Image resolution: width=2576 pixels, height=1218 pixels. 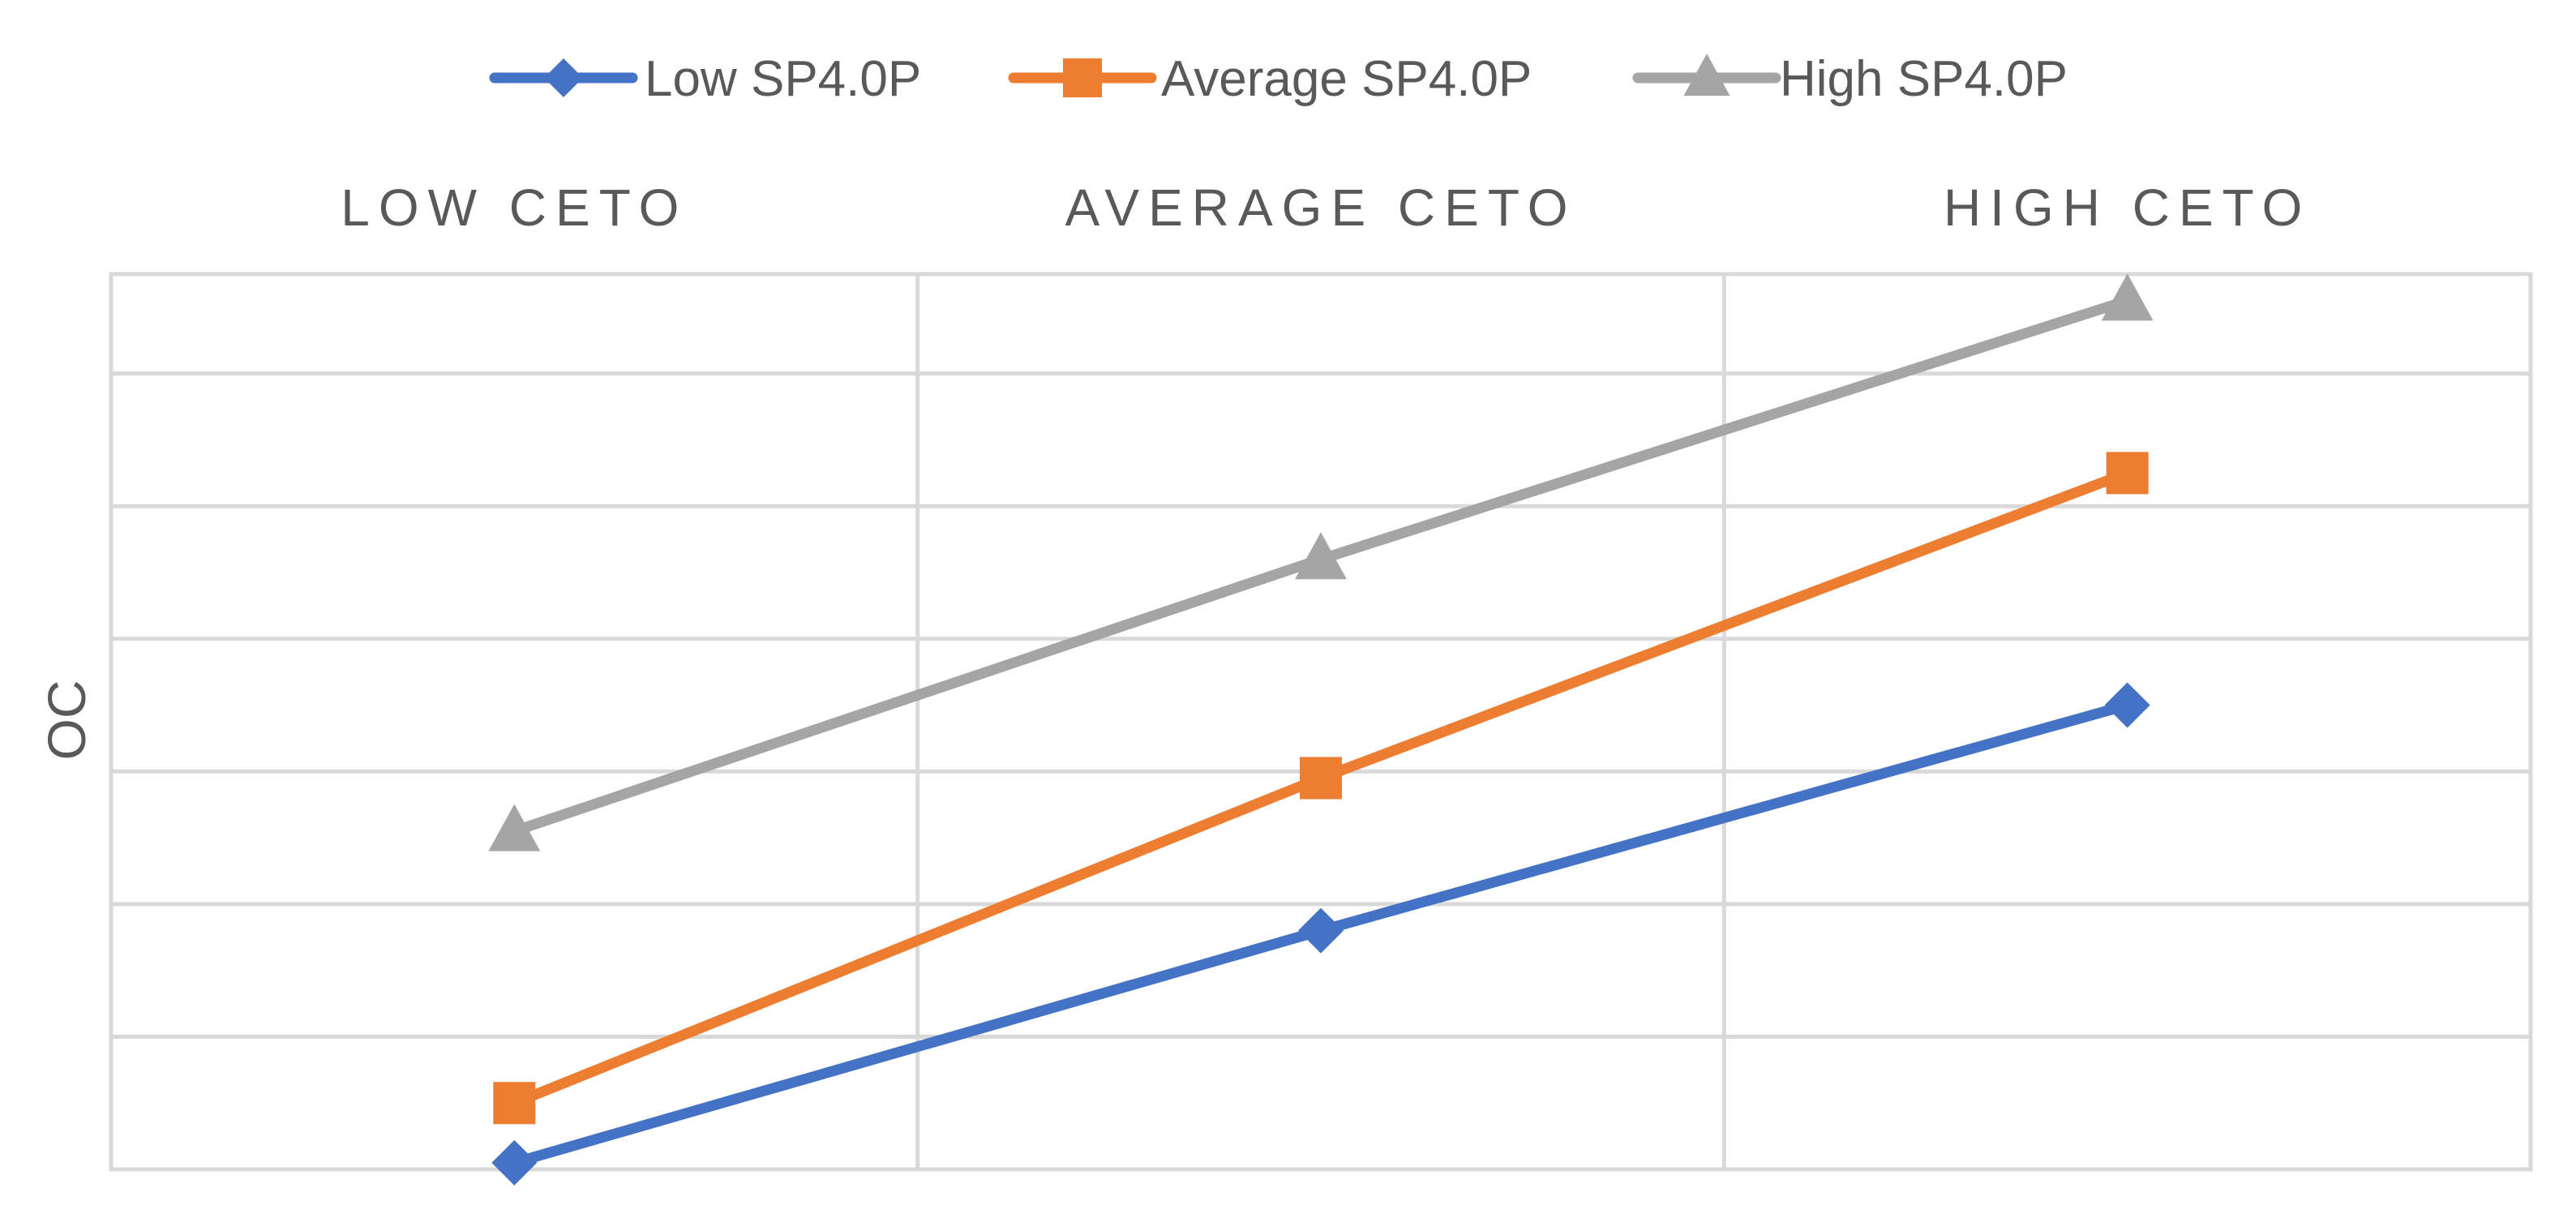 I want to click on category-label-high-ceto: HIGH CETO, so click(x=2127, y=207).